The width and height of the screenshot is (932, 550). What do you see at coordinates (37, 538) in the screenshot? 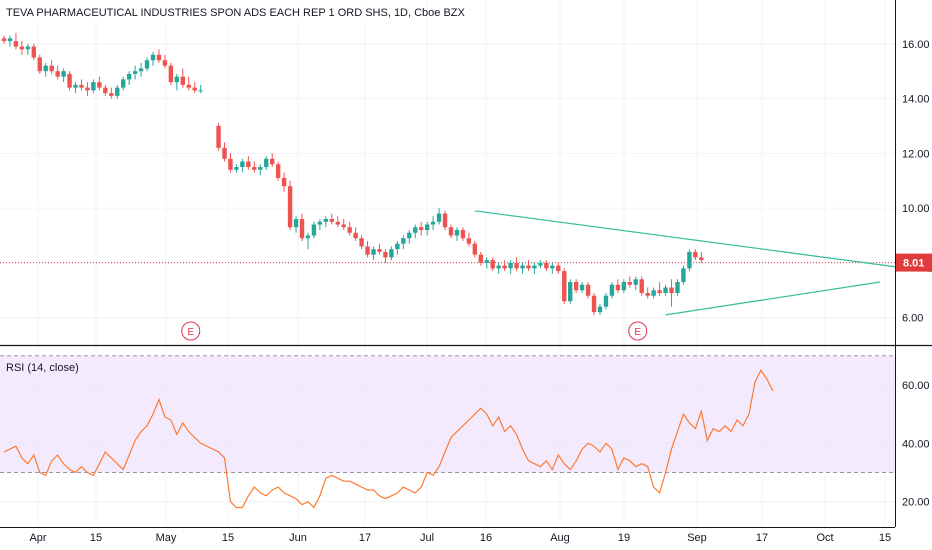
I see `x-tick-label: Apr` at bounding box center [37, 538].